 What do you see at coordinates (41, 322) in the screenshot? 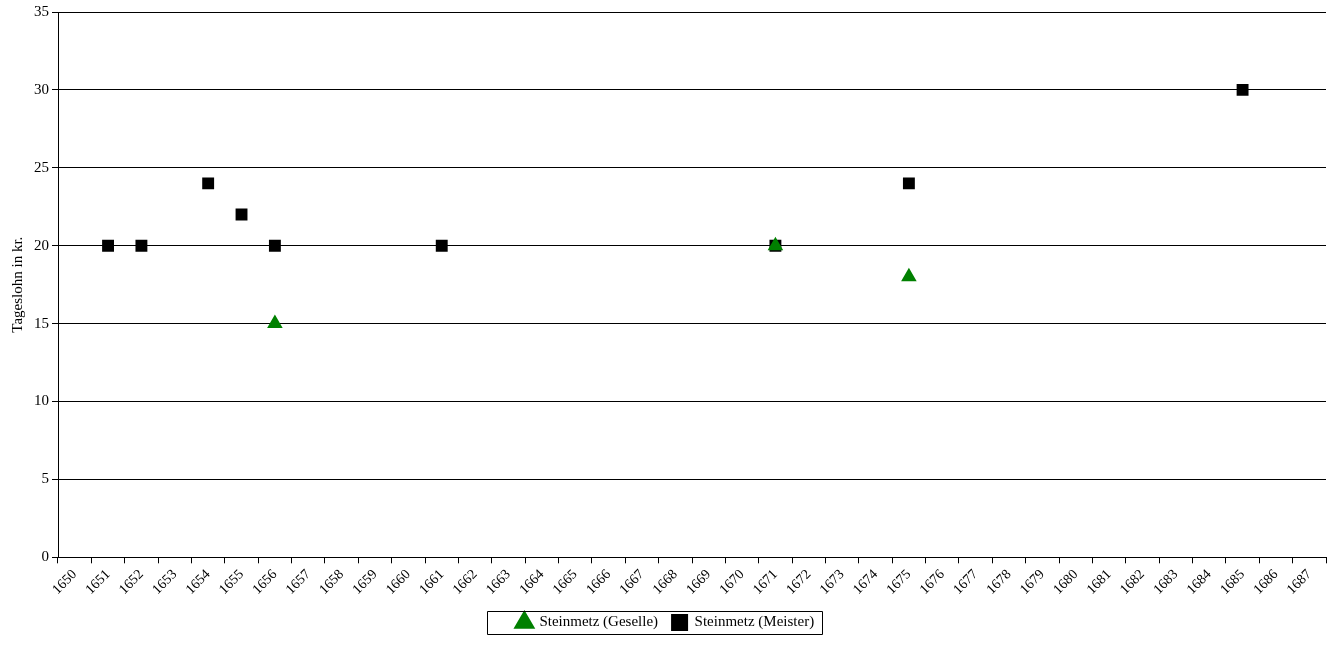
I see `y-tick-label: 15` at bounding box center [41, 322].